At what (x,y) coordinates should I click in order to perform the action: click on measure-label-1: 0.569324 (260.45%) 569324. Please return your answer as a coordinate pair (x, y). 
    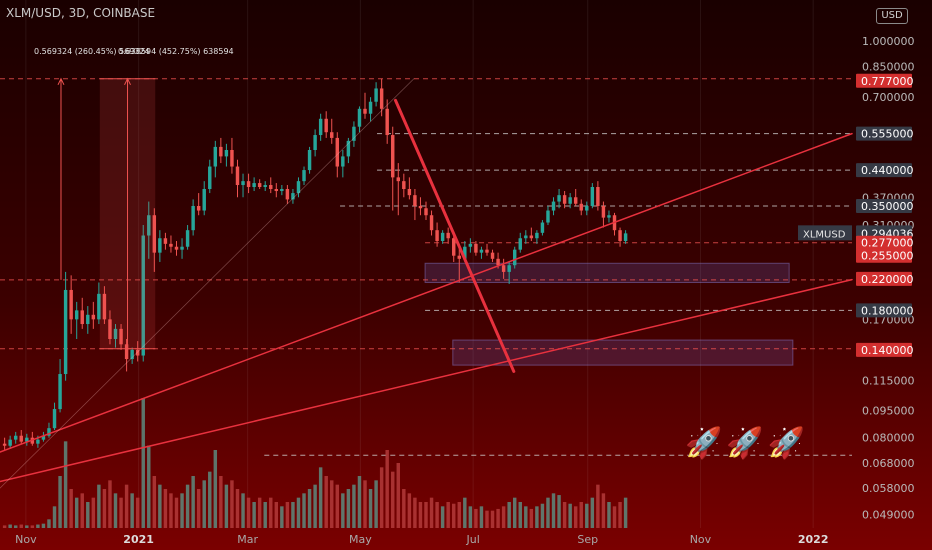
    Looking at the image, I should click on (92, 51).